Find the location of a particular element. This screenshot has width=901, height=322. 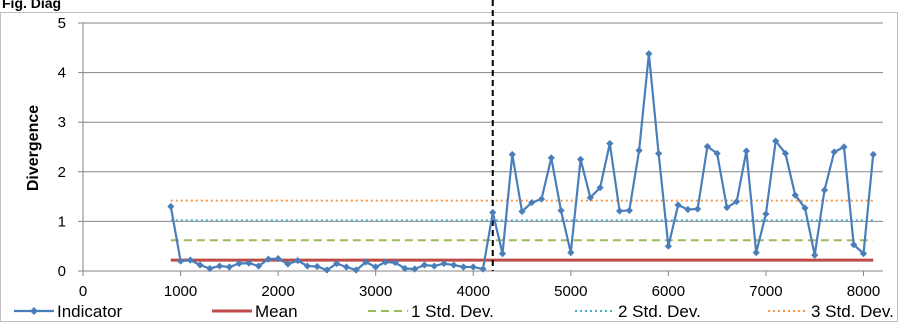

y-tick-label-4: 4 is located at coordinates (62, 73).